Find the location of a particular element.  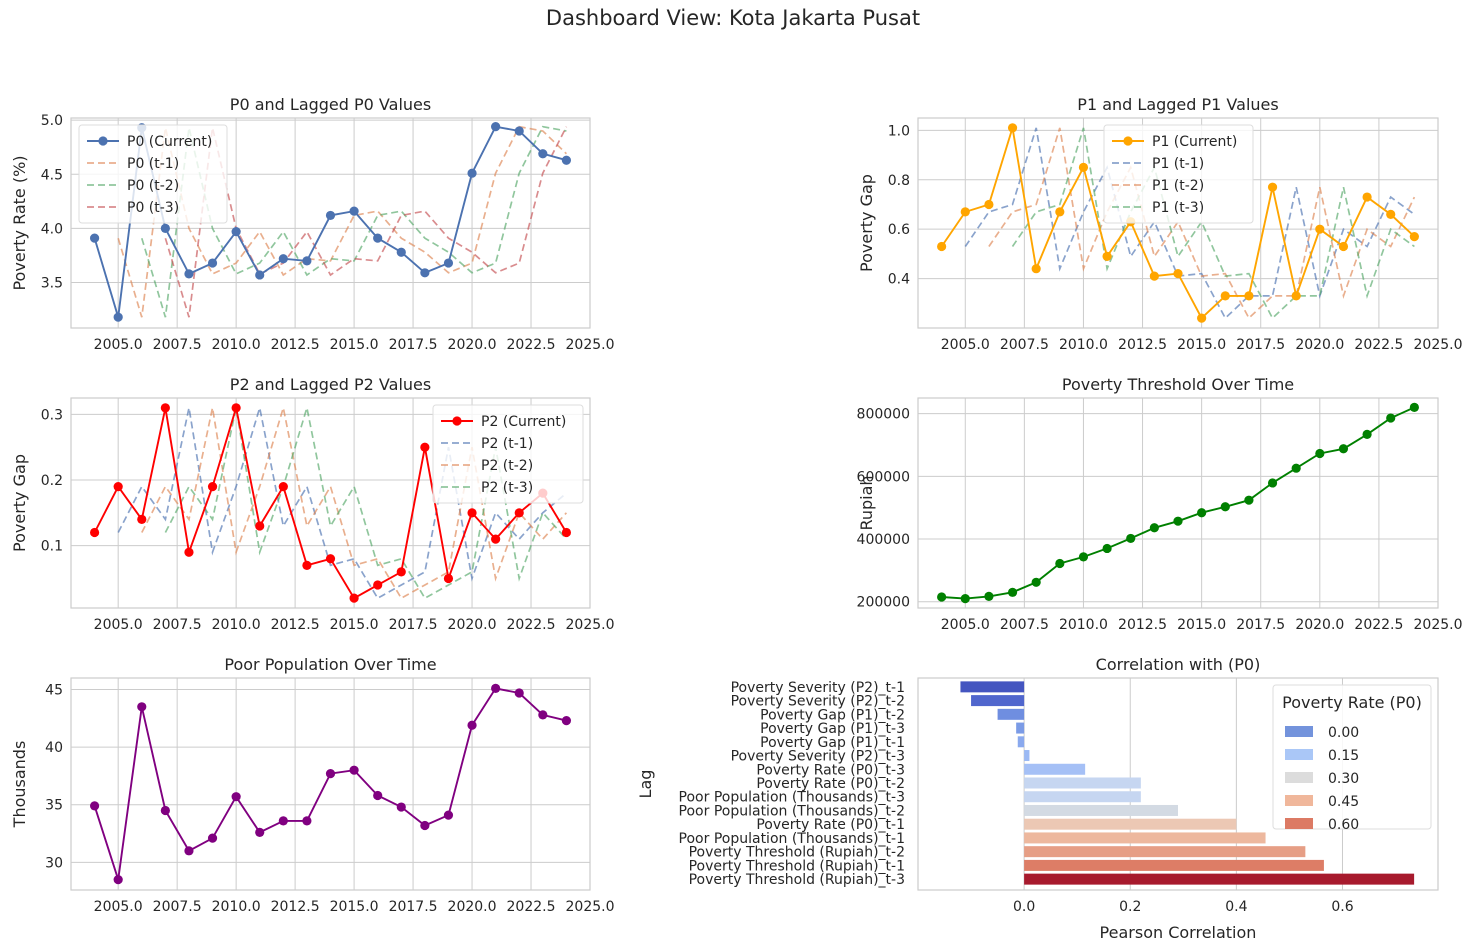

chart-legend: P1 (Current) P1 (t-1) P1 (t-2) P1 (t-3) is located at coordinates (1178, 174).